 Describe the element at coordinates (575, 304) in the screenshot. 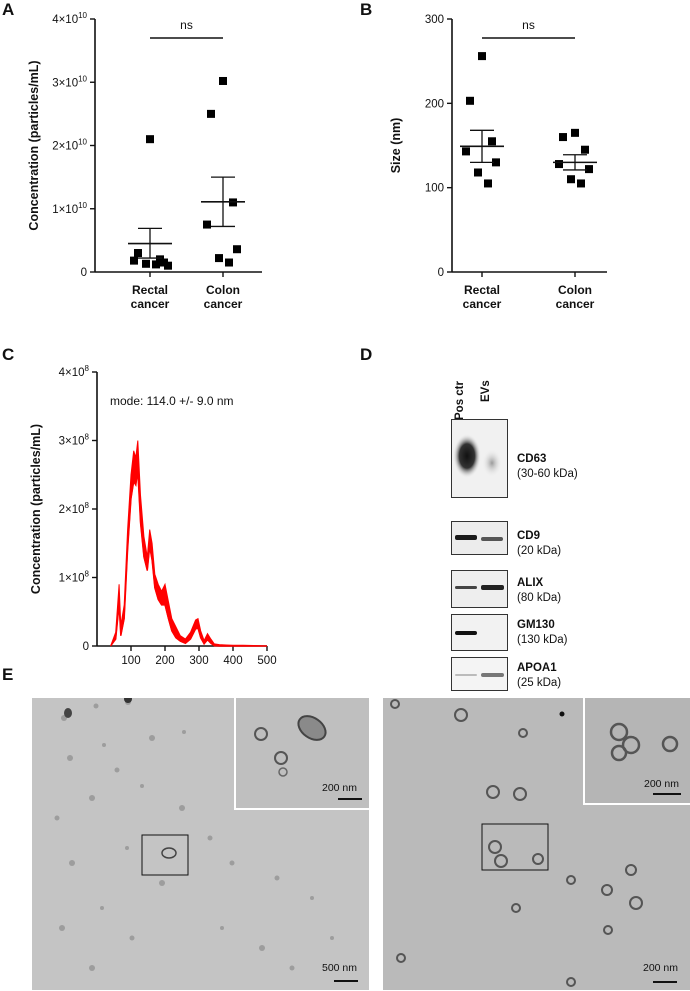

I see `chart-b-category-label-1-1: cancer` at that location.